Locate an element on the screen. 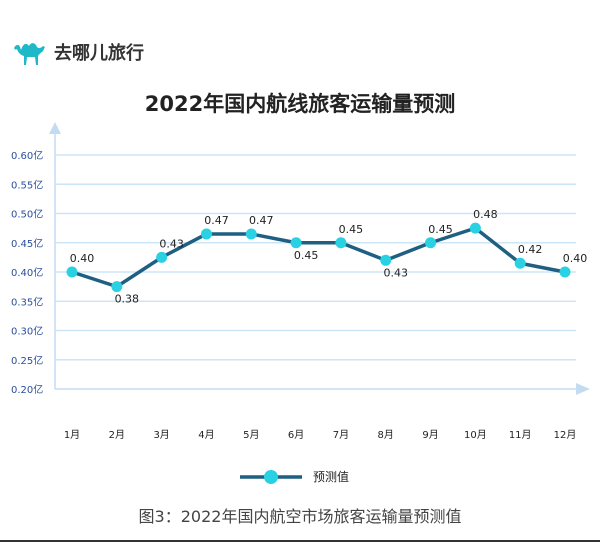 The height and width of the screenshot is (548, 600). y-tick-label: 0.35亿 is located at coordinates (27, 301).